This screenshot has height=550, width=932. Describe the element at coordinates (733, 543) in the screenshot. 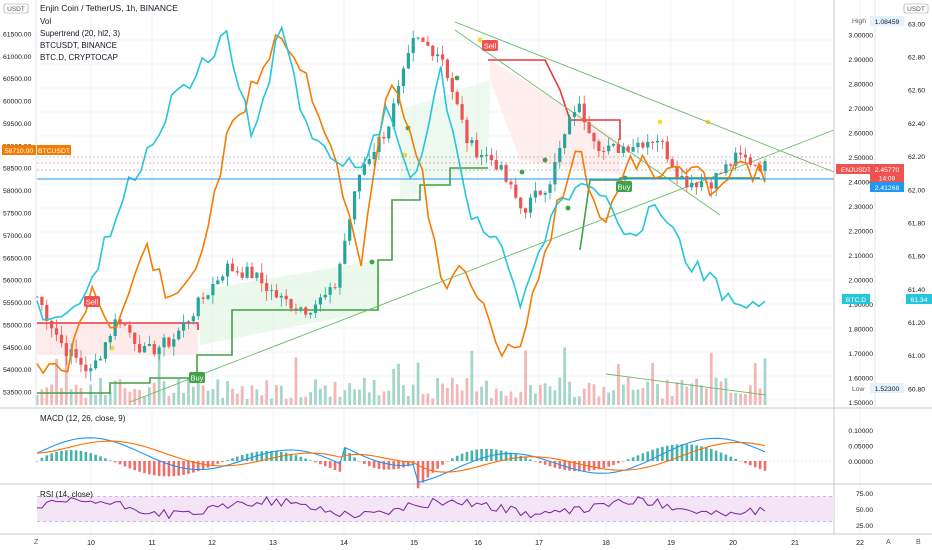

I see `time-tick: 20` at that location.